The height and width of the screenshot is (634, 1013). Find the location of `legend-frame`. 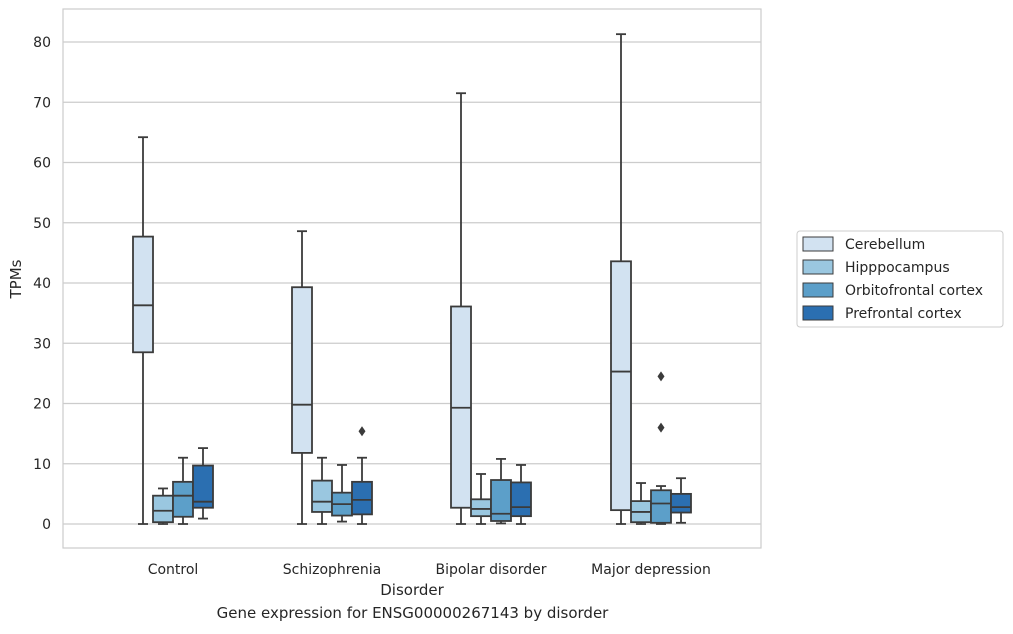

legend-frame is located at coordinates (900, 279).